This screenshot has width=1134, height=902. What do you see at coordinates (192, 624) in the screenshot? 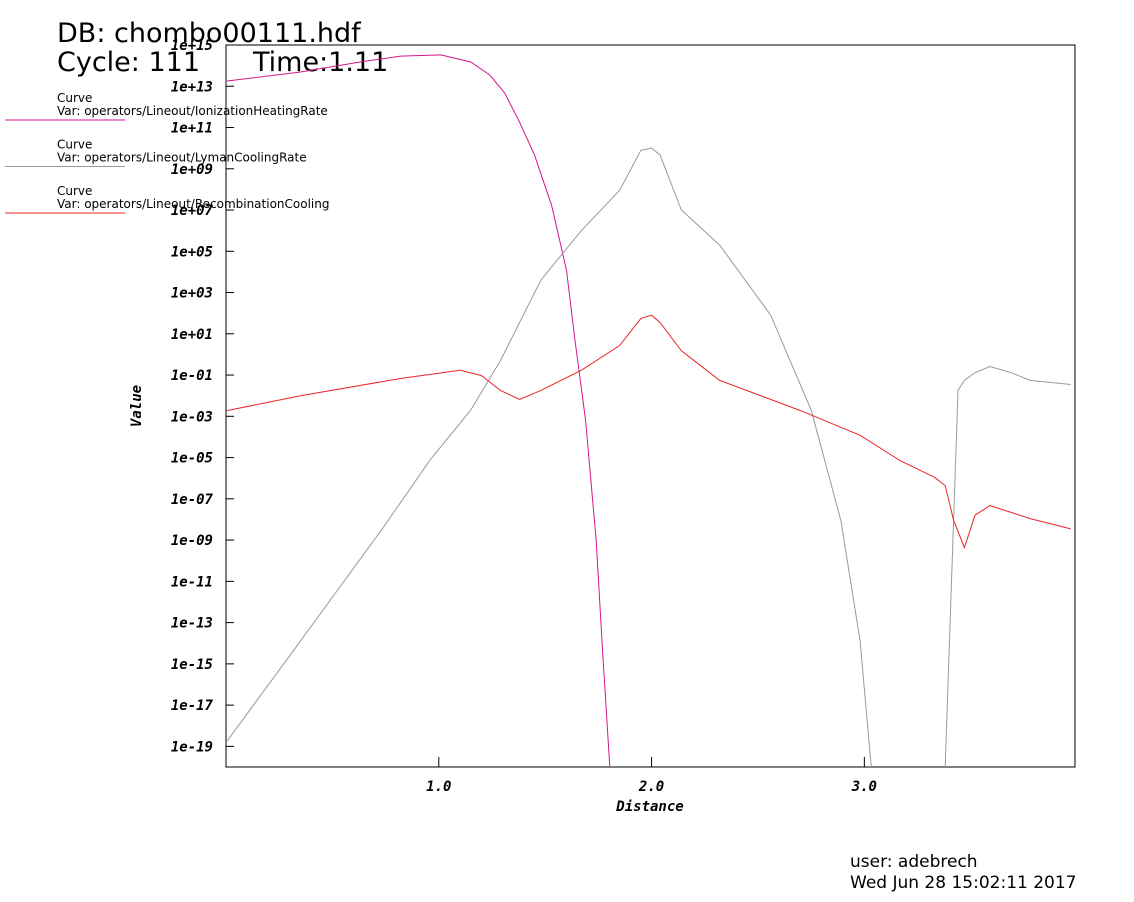
I see `y-tick-label: 1e-13` at bounding box center [192, 624].